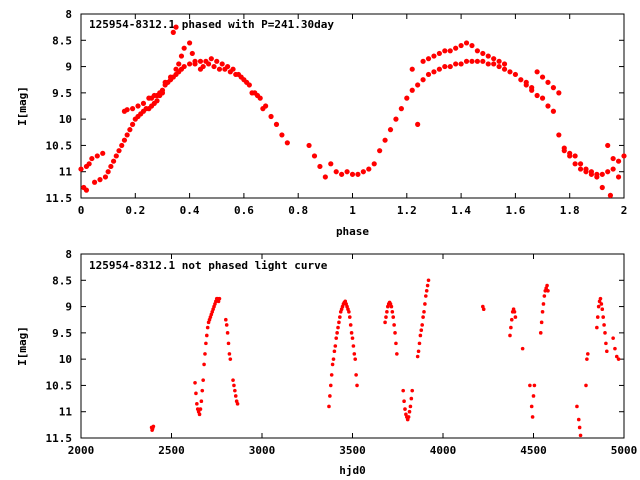 The image size is (640, 480). What do you see at coordinates (352, 231) in the screenshot?
I see `x-axis-label: phase` at bounding box center [352, 231].